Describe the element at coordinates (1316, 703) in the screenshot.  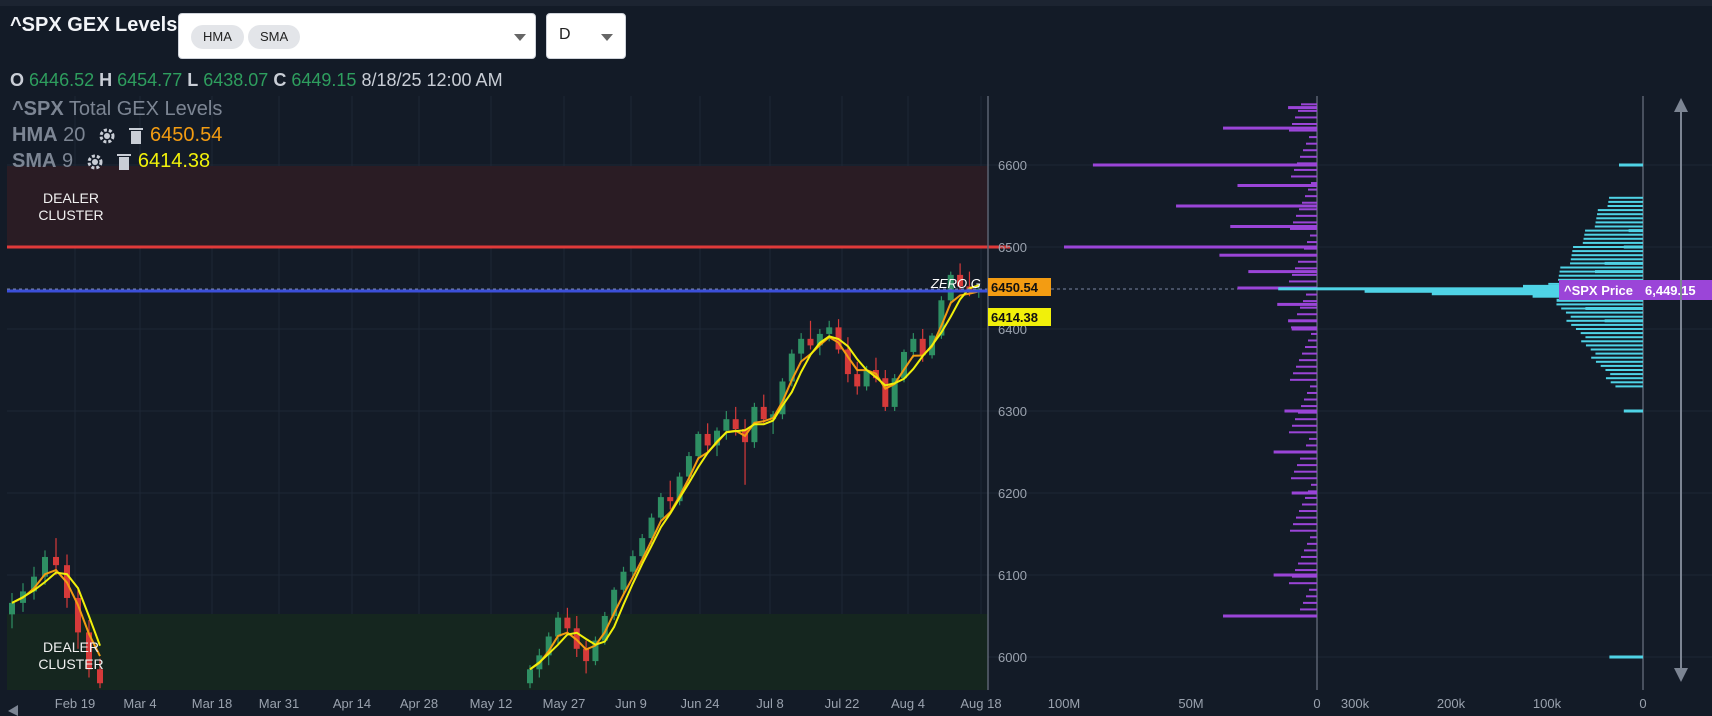
I see `gex-tick-label: 0` at that location.